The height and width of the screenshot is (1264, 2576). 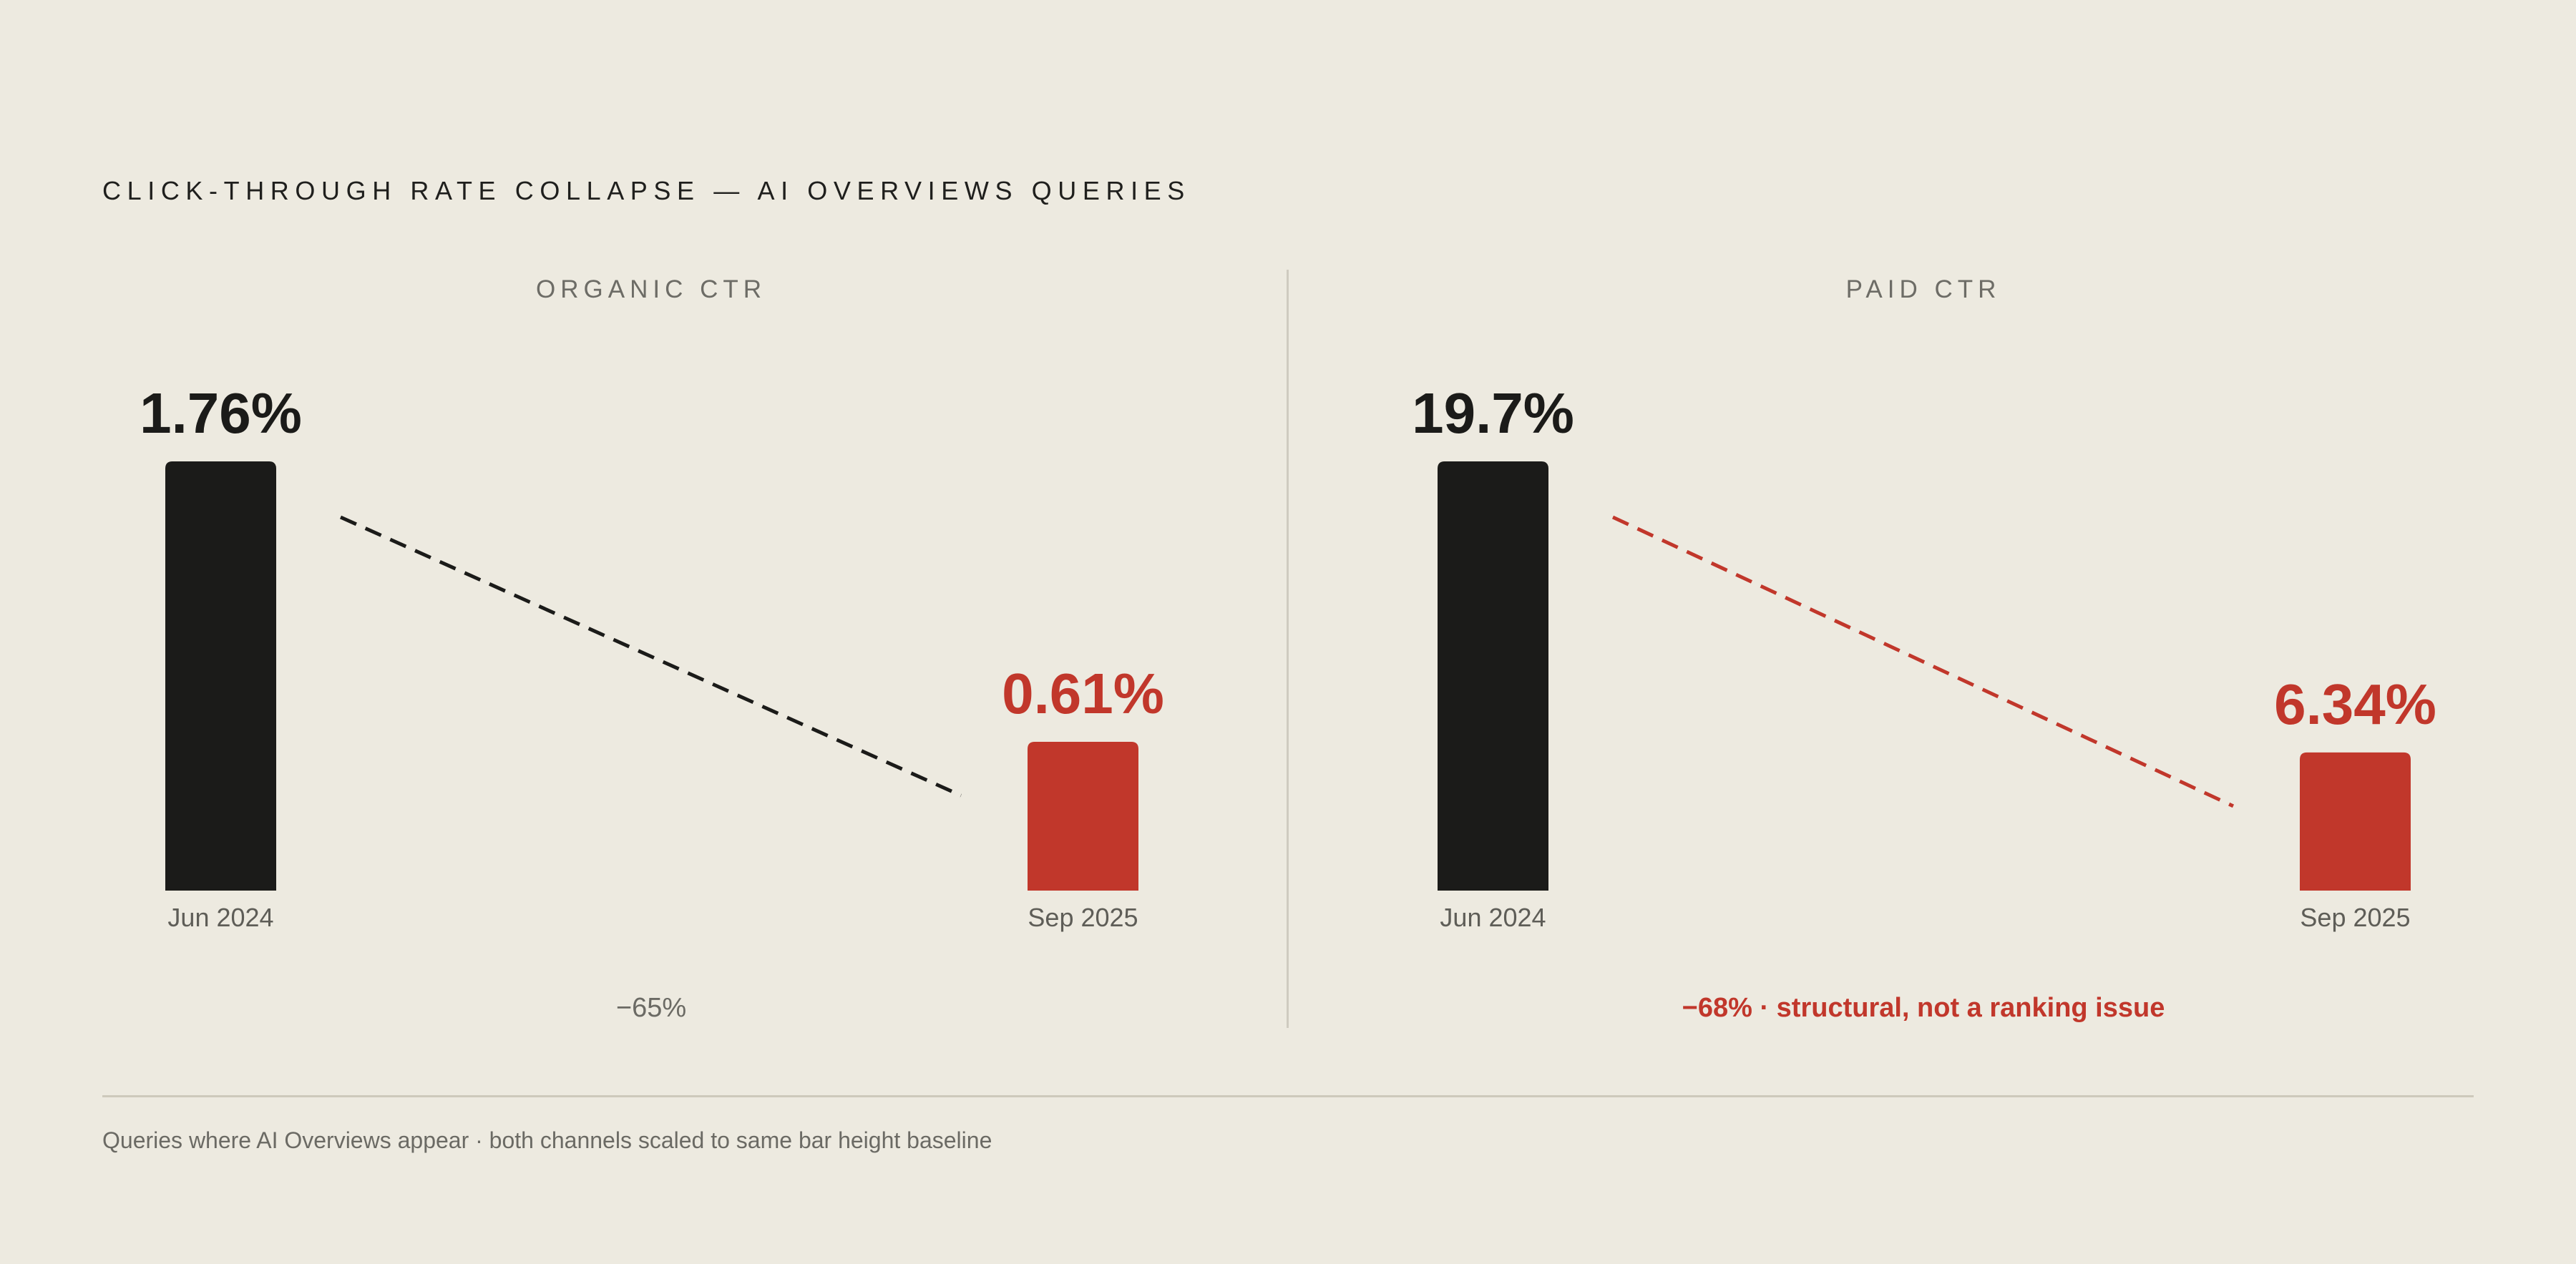 I want to click on panel-divider, so click(x=1288, y=649).